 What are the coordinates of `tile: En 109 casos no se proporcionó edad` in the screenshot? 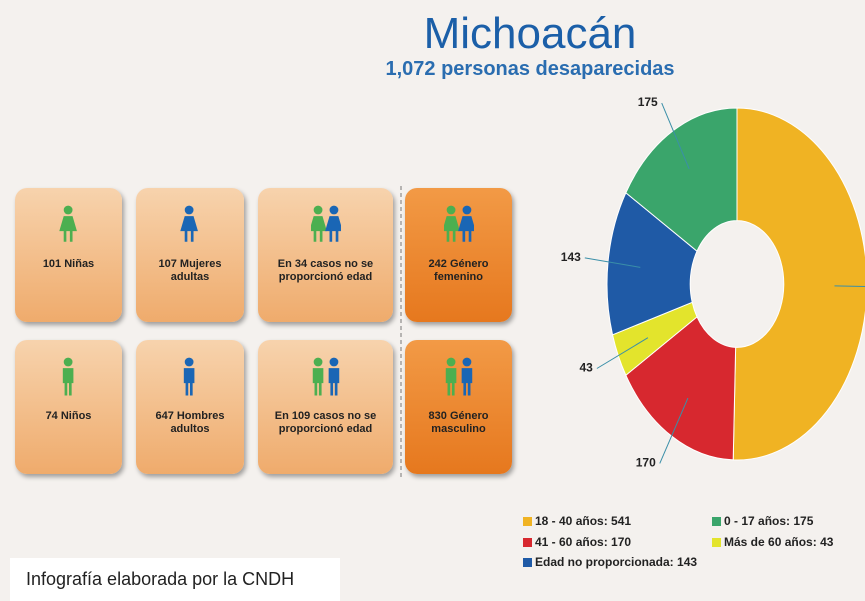 It's located at (325, 407).